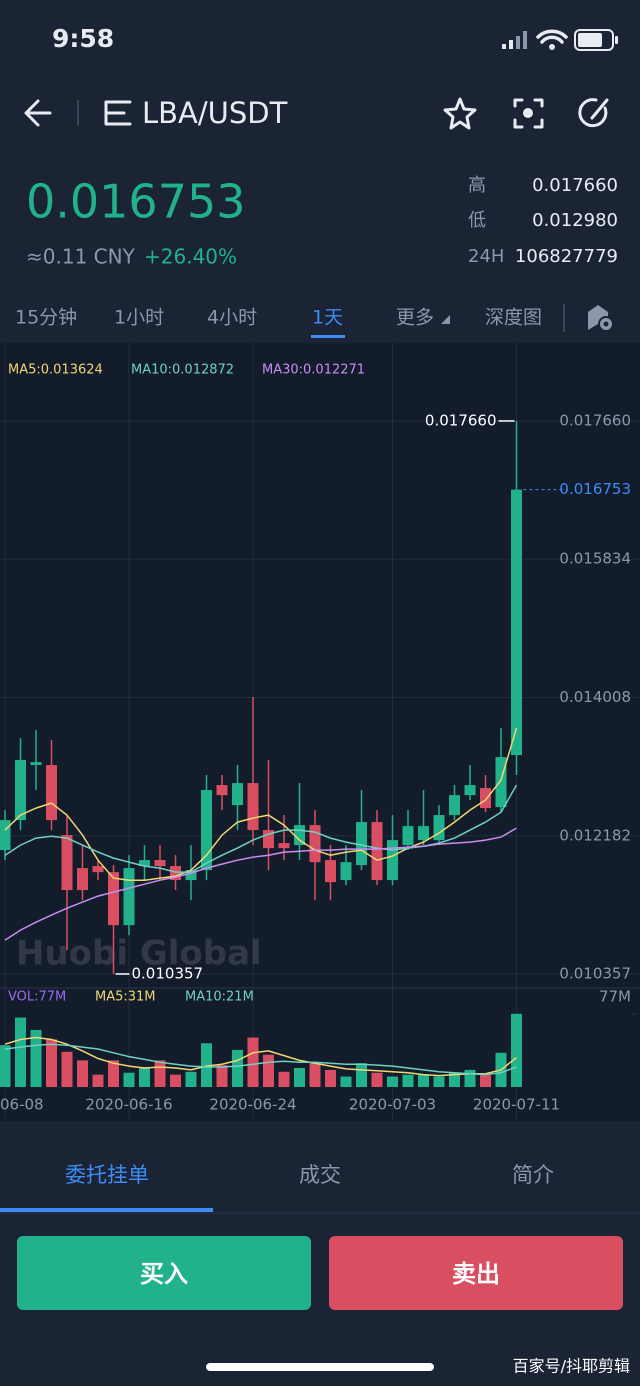 This screenshot has height=1386, width=640. What do you see at coordinates (46, 318) in the screenshot?
I see `interval-tab: 15分钟` at bounding box center [46, 318].